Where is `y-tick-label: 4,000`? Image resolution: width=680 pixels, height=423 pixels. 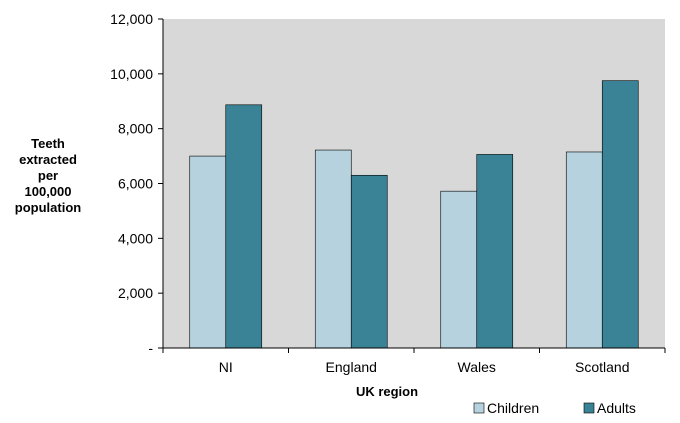 y-tick-label: 4,000 is located at coordinates (135, 238).